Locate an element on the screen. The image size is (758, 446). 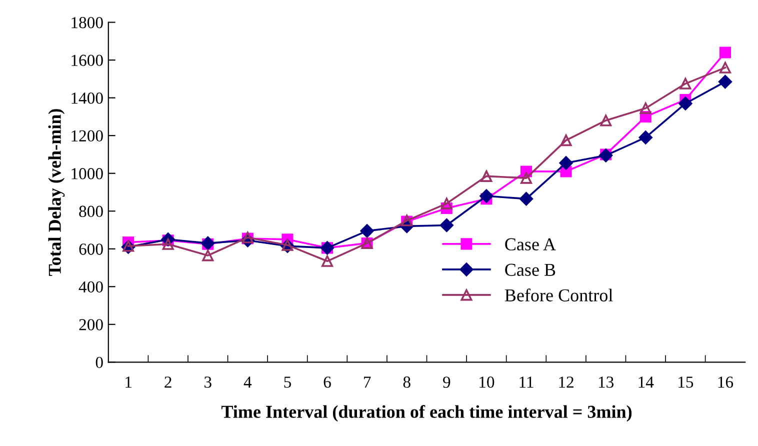
y-tick-label: 1600 is located at coordinates (87, 60).